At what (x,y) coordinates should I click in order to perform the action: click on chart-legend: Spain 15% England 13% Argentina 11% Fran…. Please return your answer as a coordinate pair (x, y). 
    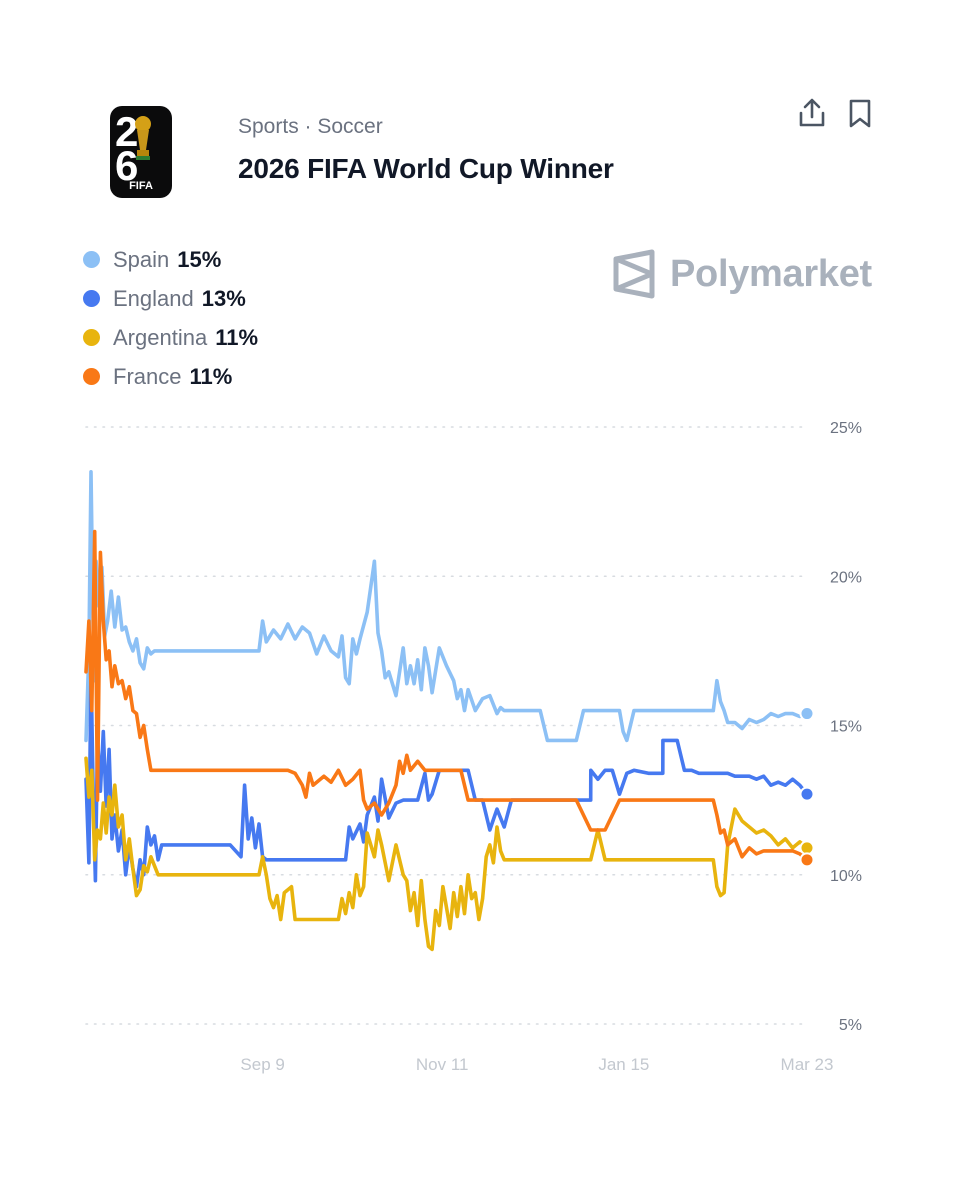
    Looking at the image, I should click on (169, 318).